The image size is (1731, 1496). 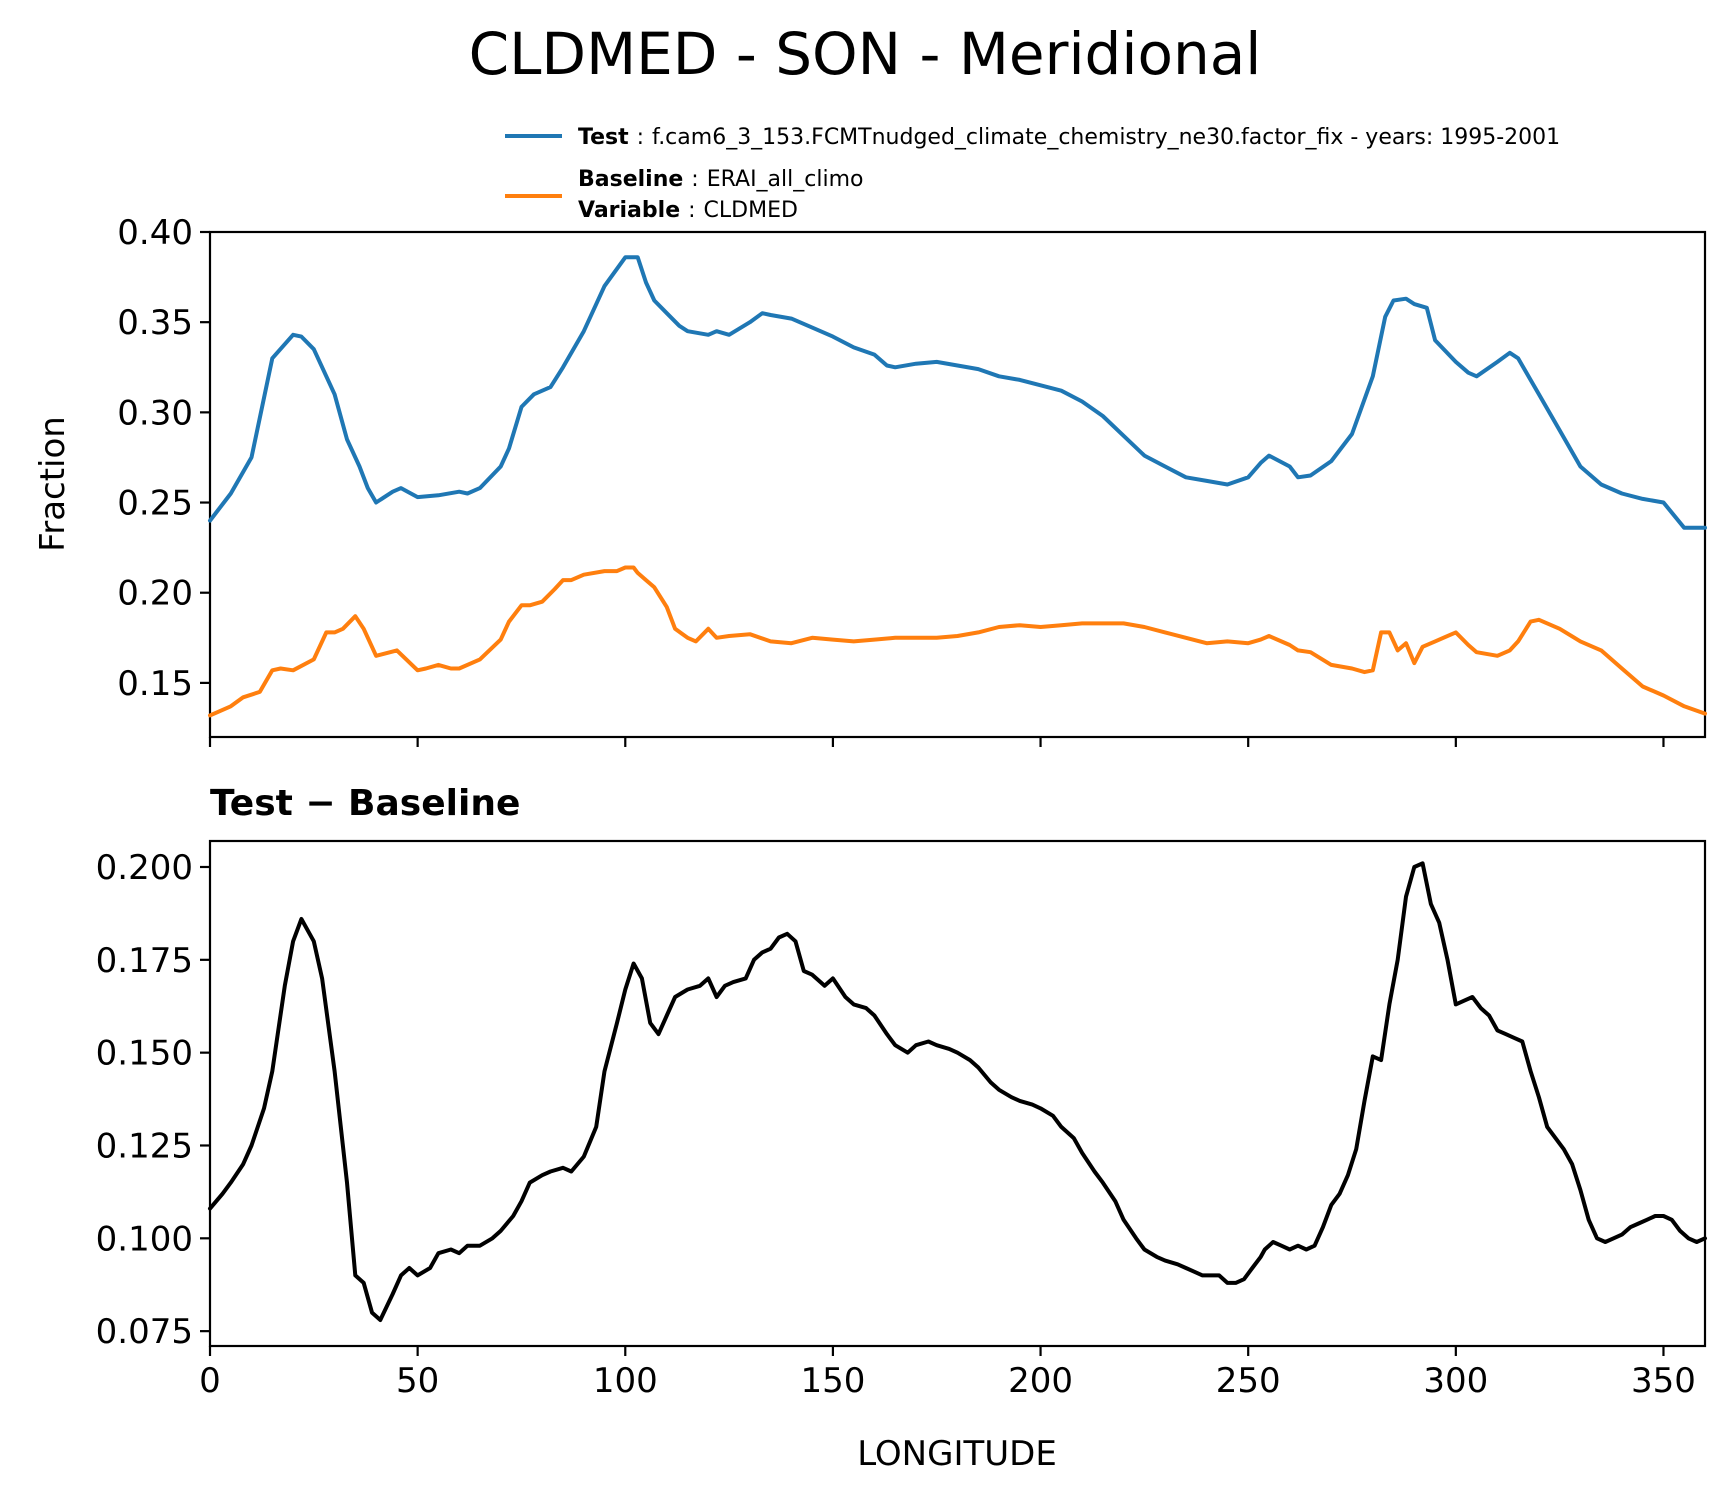 What do you see at coordinates (417, 1381) in the screenshot?
I see `x-tick-label: 50` at bounding box center [417, 1381].